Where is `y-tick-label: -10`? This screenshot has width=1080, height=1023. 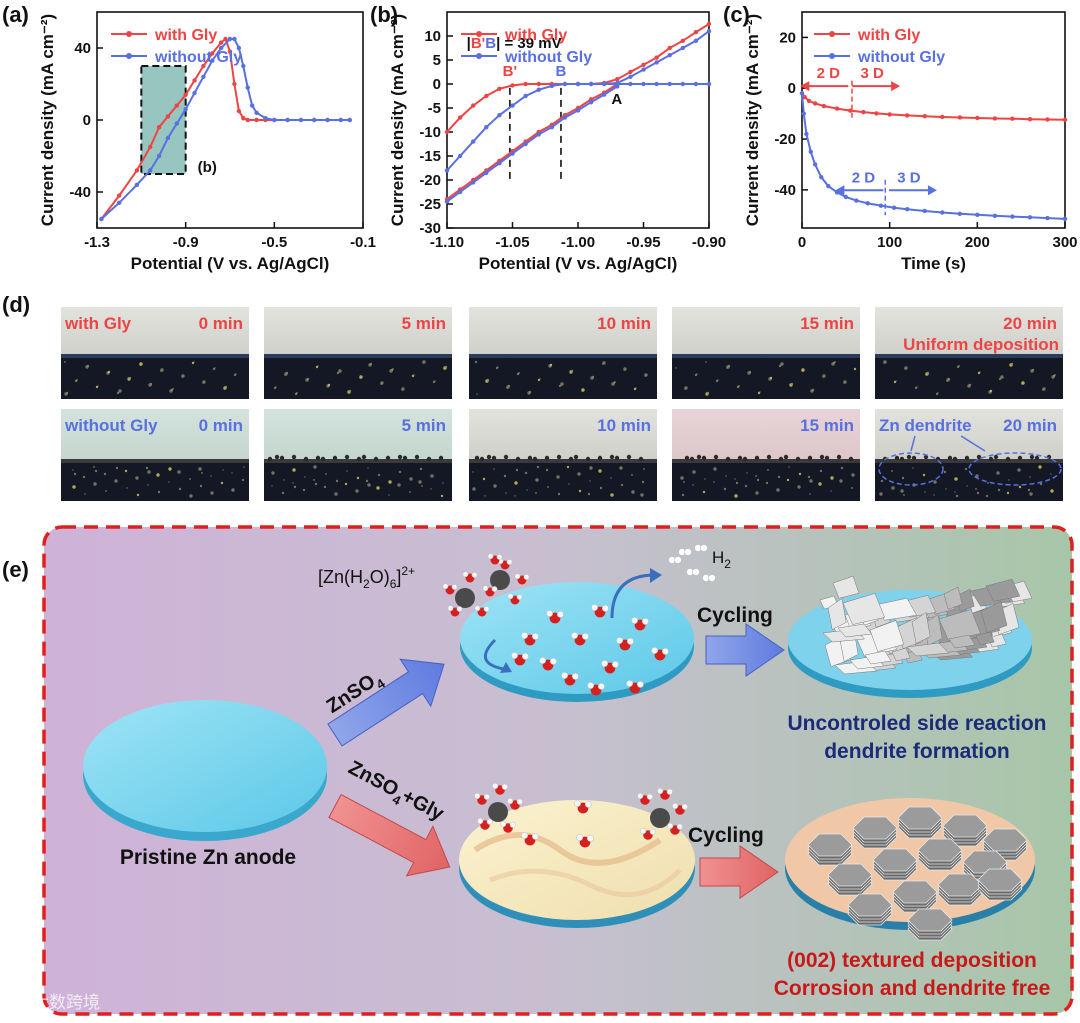
y-tick-label: -10 is located at coordinates (430, 132).